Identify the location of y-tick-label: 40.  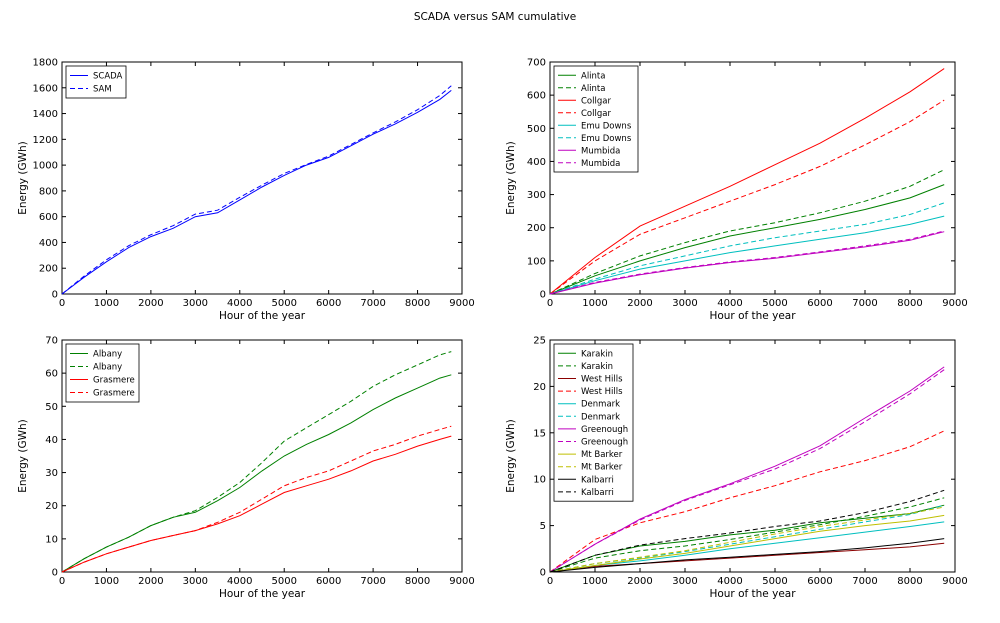
(51, 440).